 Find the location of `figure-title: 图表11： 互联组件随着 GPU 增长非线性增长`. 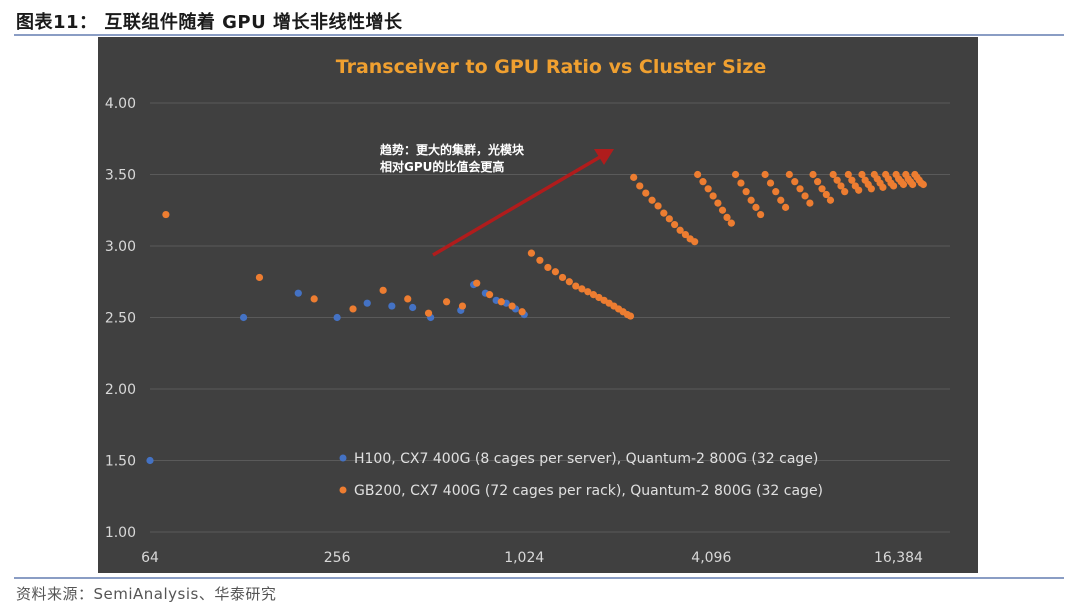

figure-title: 图表11： 互联组件随着 GPU 增长非线性增长 is located at coordinates (209, 21).